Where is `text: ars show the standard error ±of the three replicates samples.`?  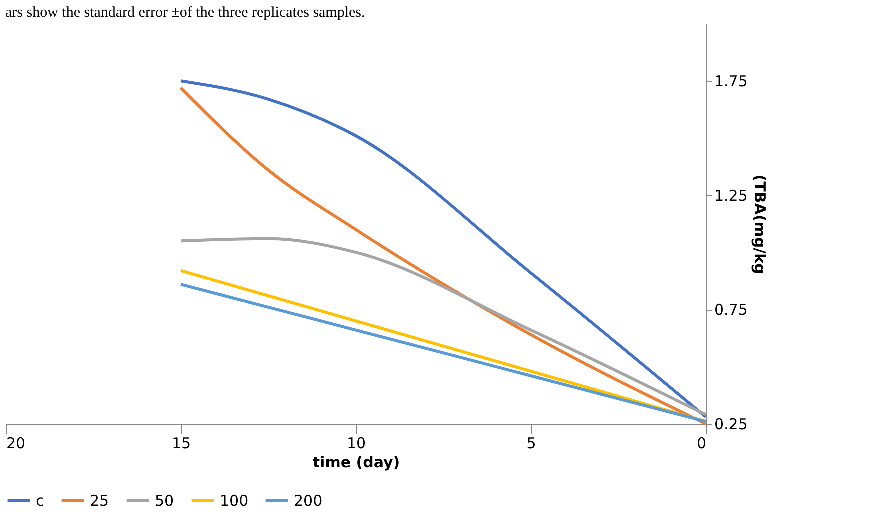
text: ars show the standard error ±of the three replicates samples. is located at coordinates (186, 13).